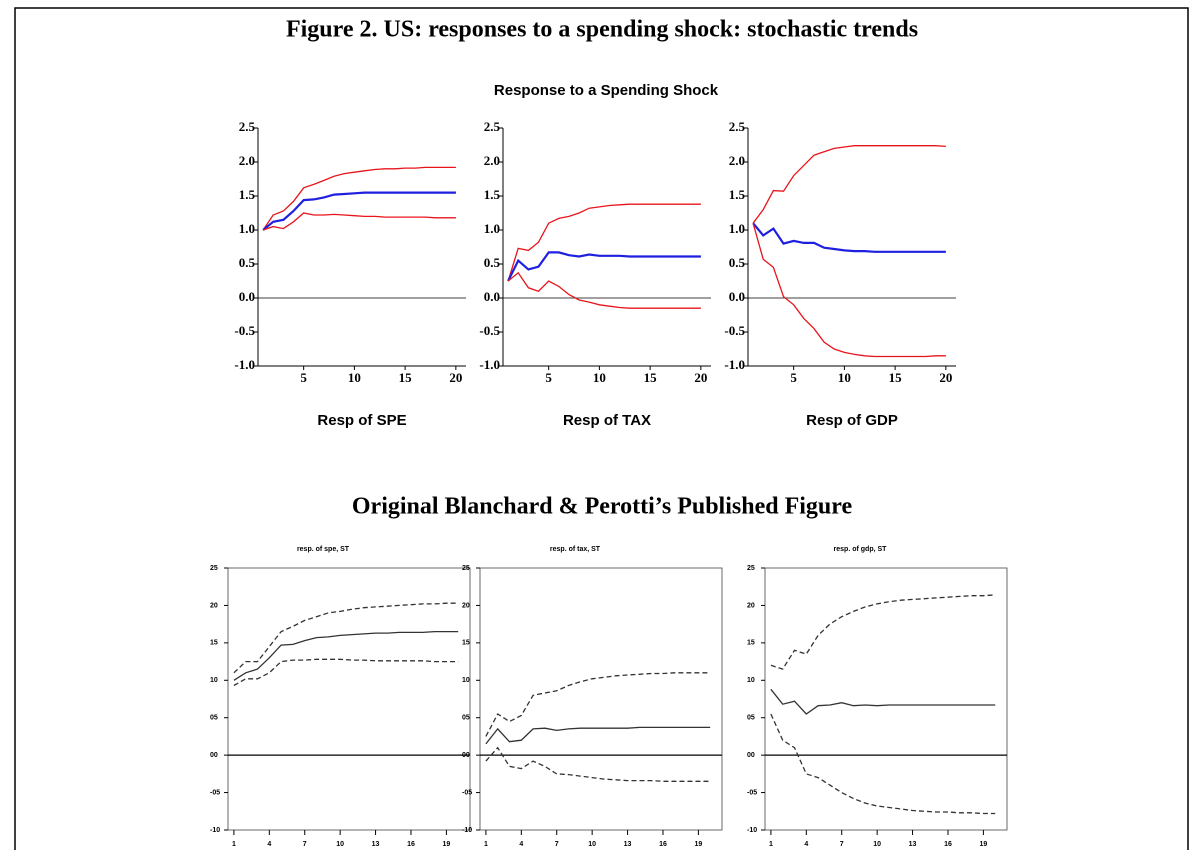 The height and width of the screenshot is (850, 1204). What do you see at coordinates (852, 420) in the screenshot?
I see `chart-title: Resp of GDP` at bounding box center [852, 420].